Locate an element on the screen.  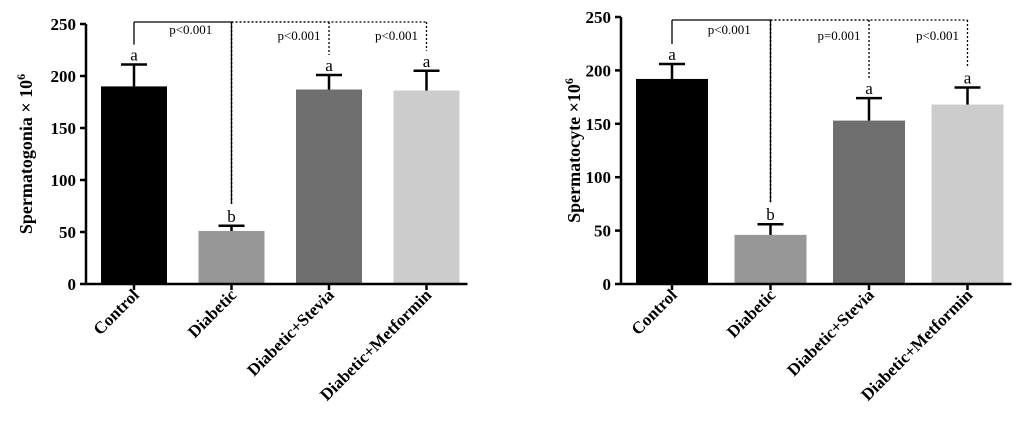
y-axis-title-text: Spermatocyte ×10 is located at coordinates (574, 153).